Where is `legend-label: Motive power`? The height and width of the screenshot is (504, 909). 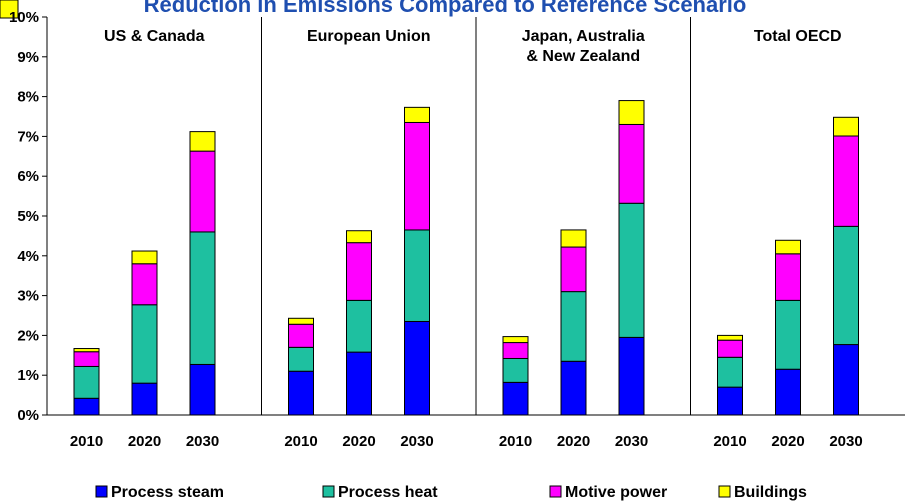 legend-label: Motive power is located at coordinates (616, 492).